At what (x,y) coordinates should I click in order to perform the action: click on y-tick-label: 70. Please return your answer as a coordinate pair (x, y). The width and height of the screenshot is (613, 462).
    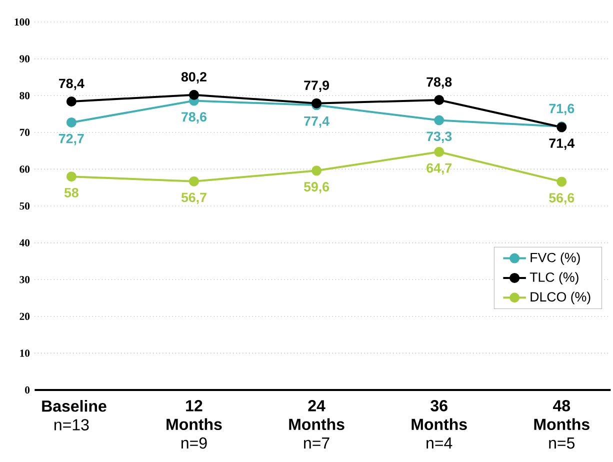
    Looking at the image, I should click on (25, 132).